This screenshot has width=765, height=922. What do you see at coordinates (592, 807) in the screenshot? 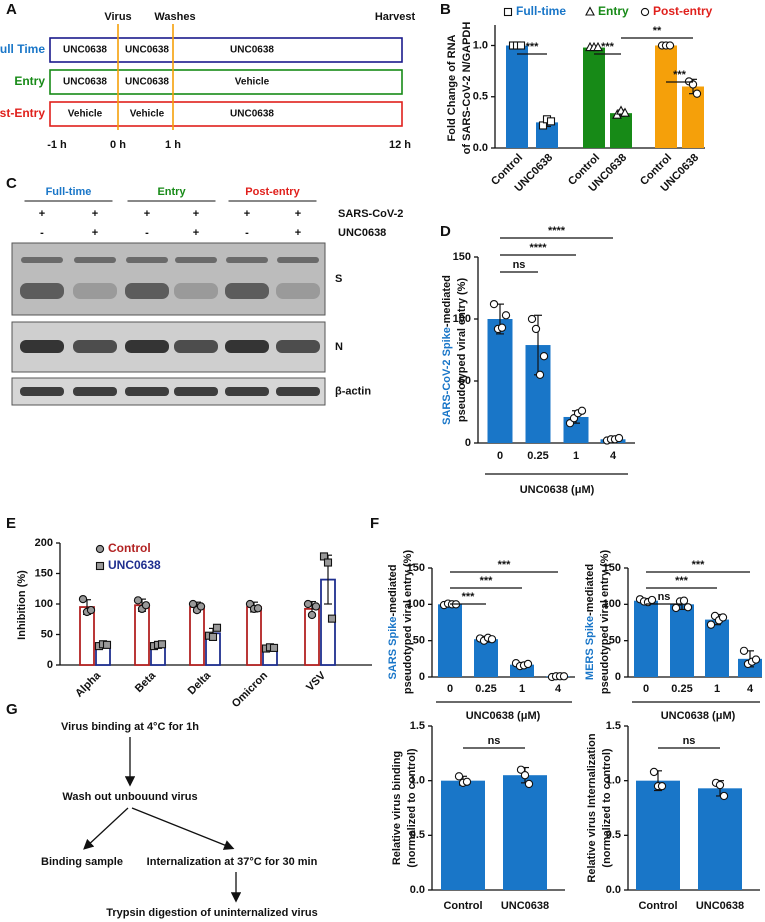
I see `y-axis-label: Relative virus Internalization` at bounding box center [592, 807].